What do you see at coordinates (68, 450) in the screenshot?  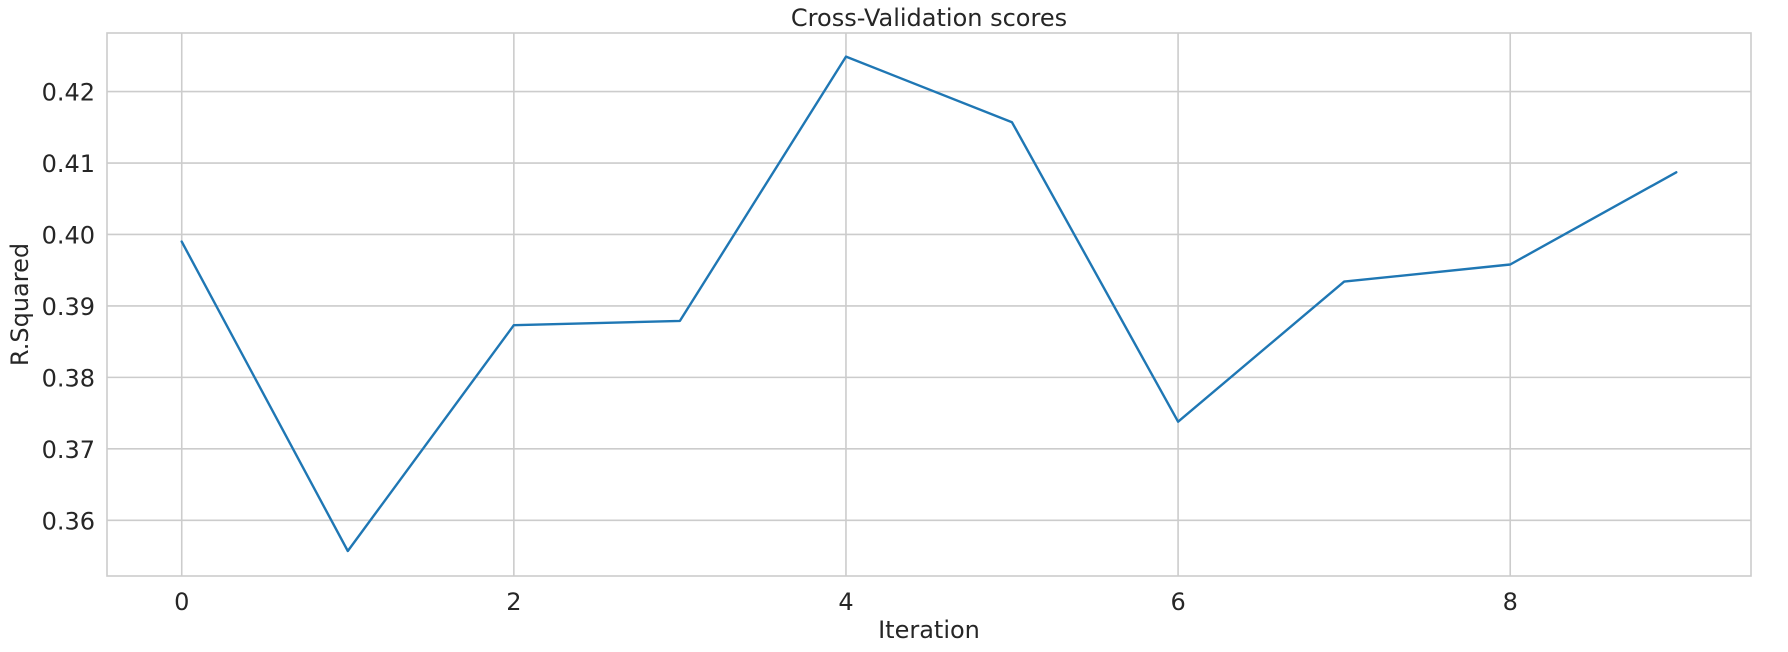 I see `y-tick-label: 0.37` at bounding box center [68, 450].